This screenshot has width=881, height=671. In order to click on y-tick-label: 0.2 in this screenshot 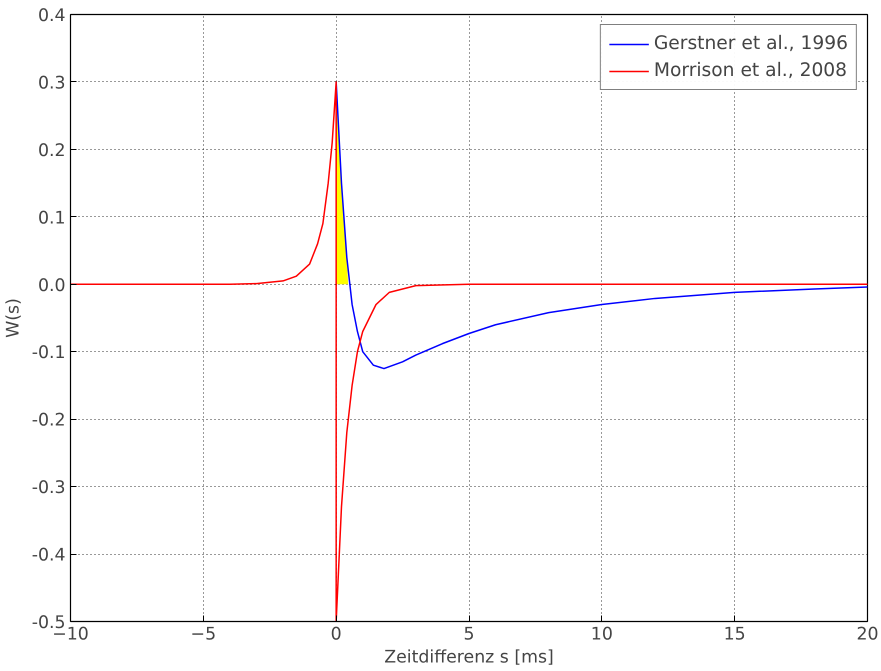, I will do `click(52, 150)`.